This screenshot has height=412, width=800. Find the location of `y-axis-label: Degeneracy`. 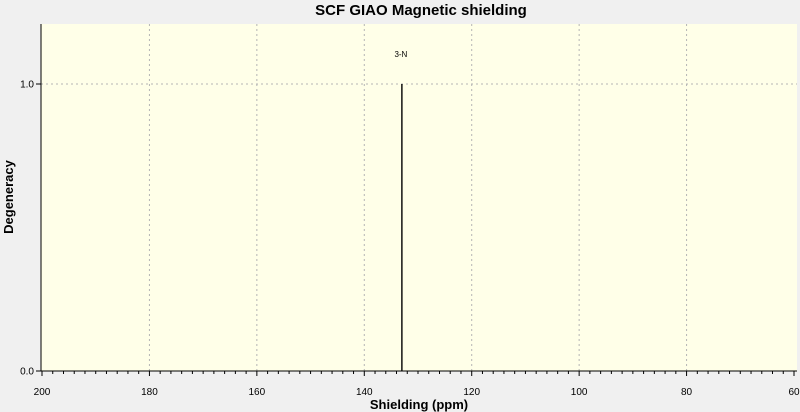

y-axis-label: Degeneracy is located at coordinates (8, 196).